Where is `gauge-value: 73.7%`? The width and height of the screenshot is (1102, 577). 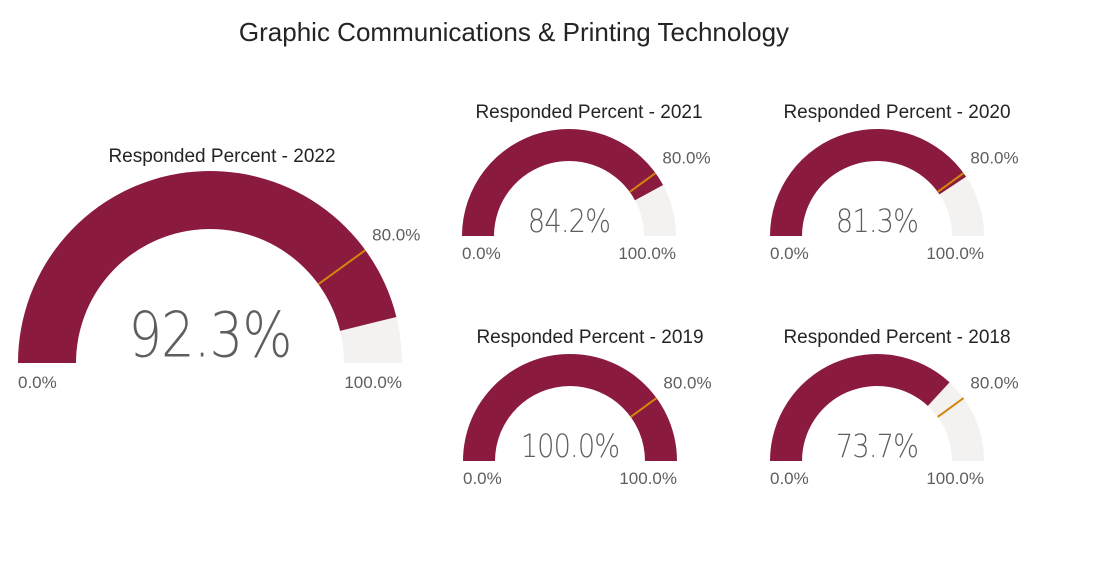
gauge-value: 73.7% is located at coordinates (877, 447).